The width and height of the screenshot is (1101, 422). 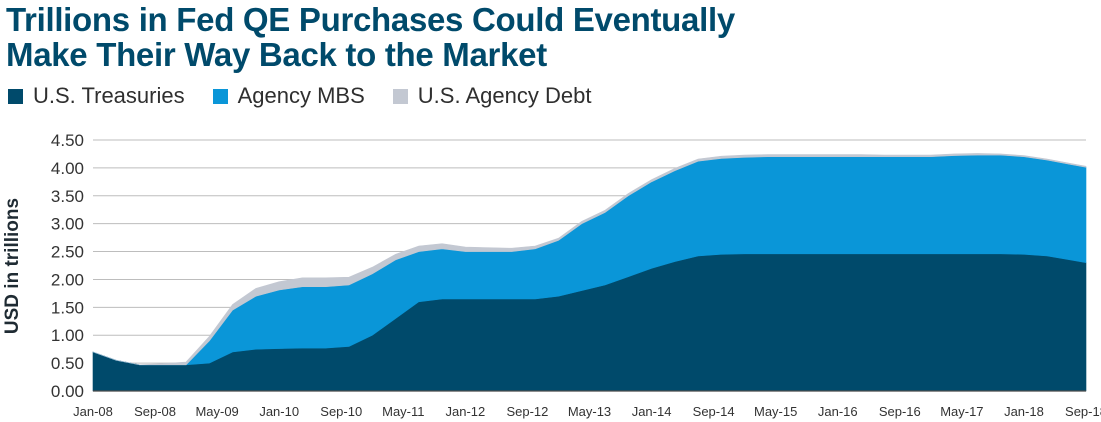 I want to click on x-tick-label: Jan-10, so click(x=279, y=411).